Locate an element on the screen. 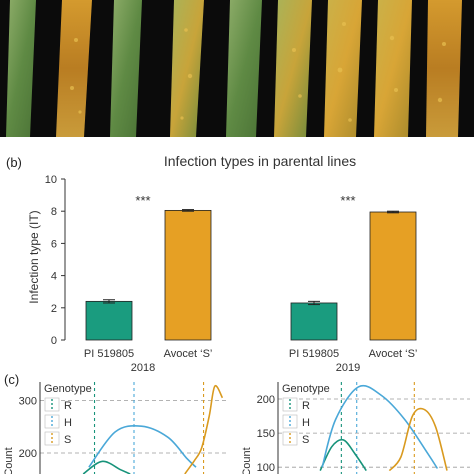  x-group-label: 2018 is located at coordinates (143, 368).